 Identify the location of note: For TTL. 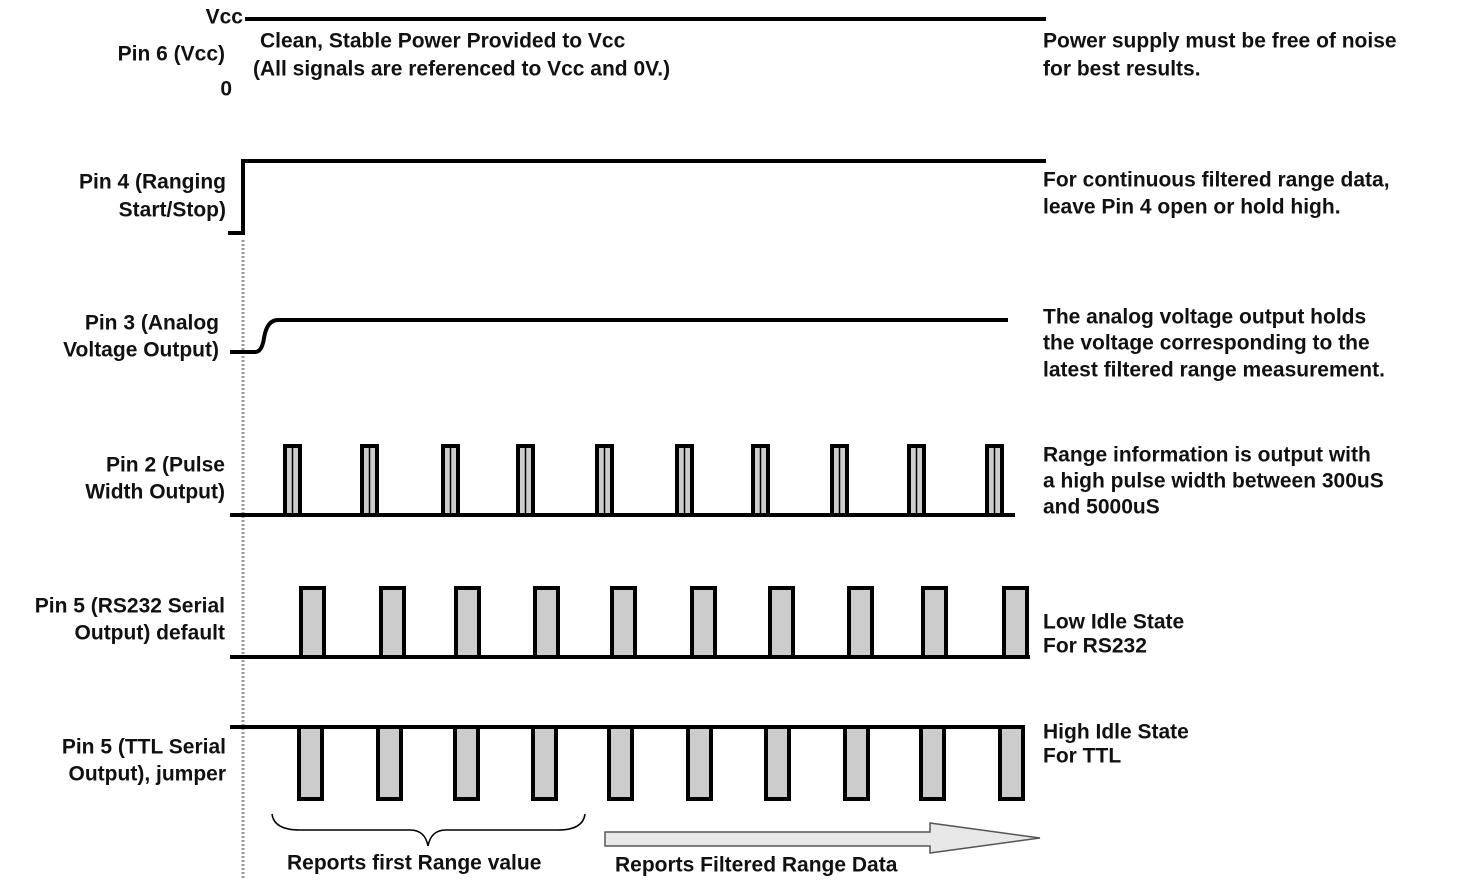
(1082, 756).